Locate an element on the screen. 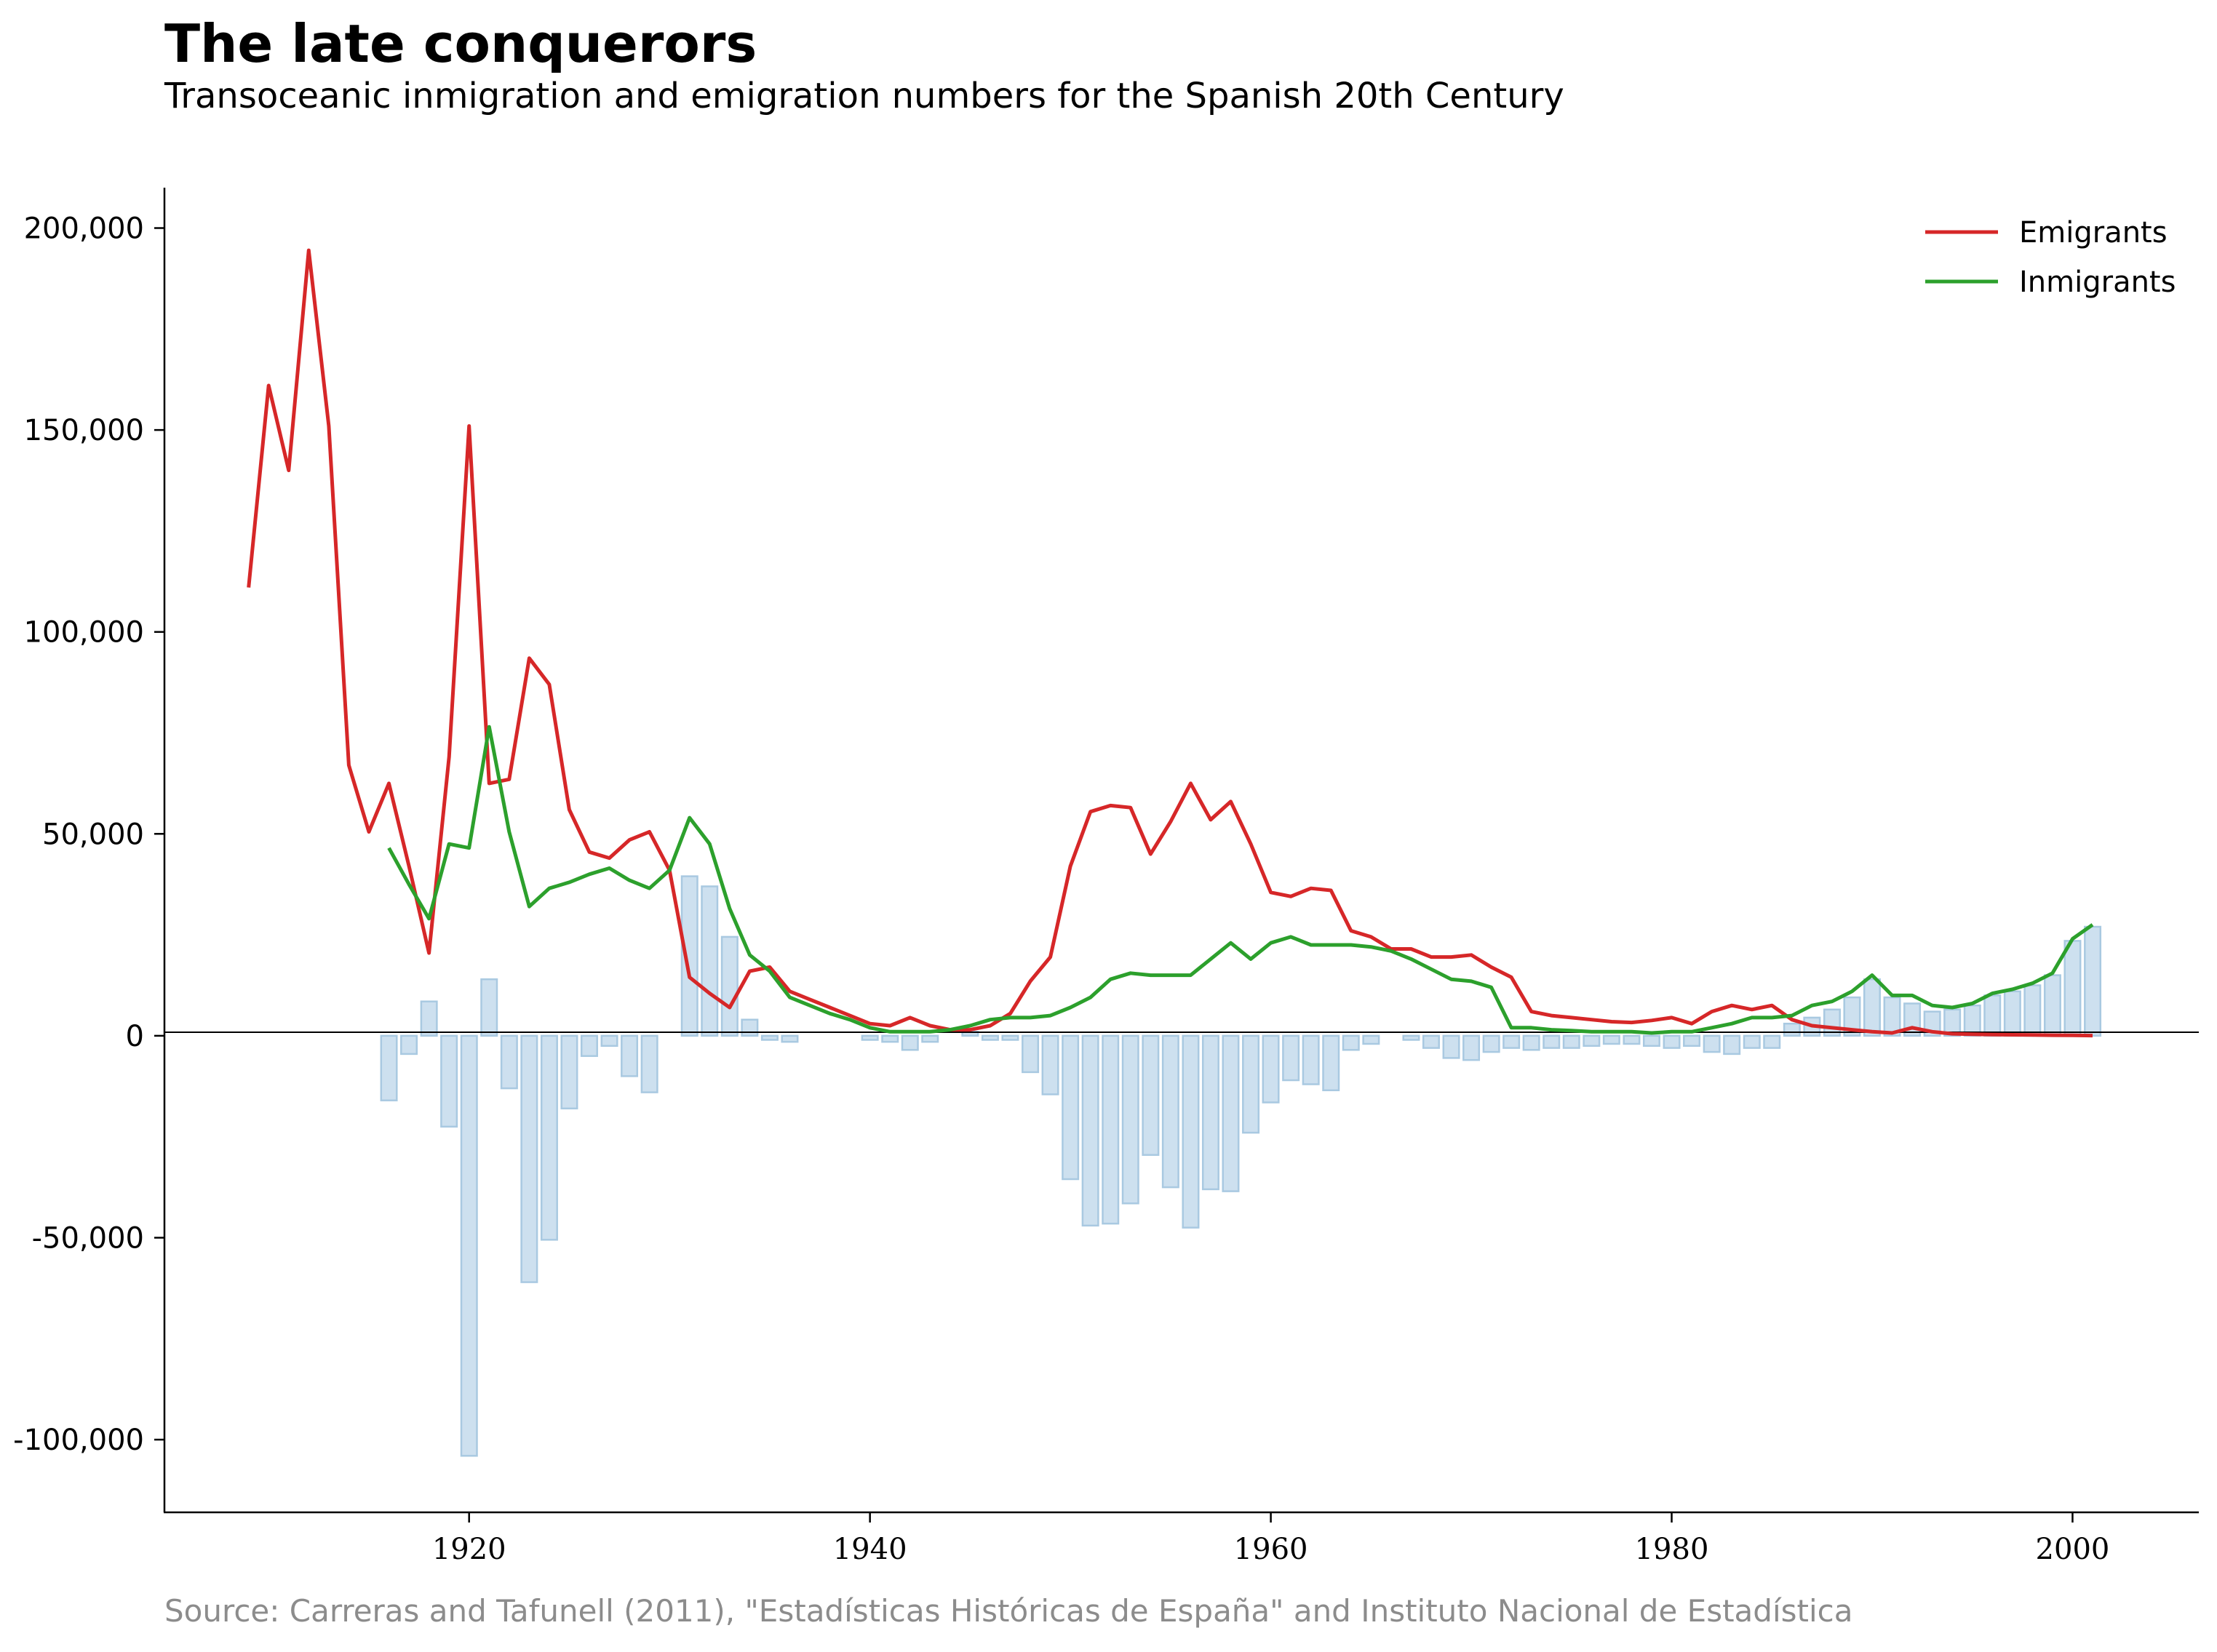 The width and height of the screenshot is (2217, 1652). balance-bar-1990 is located at coordinates (1872, 1007).